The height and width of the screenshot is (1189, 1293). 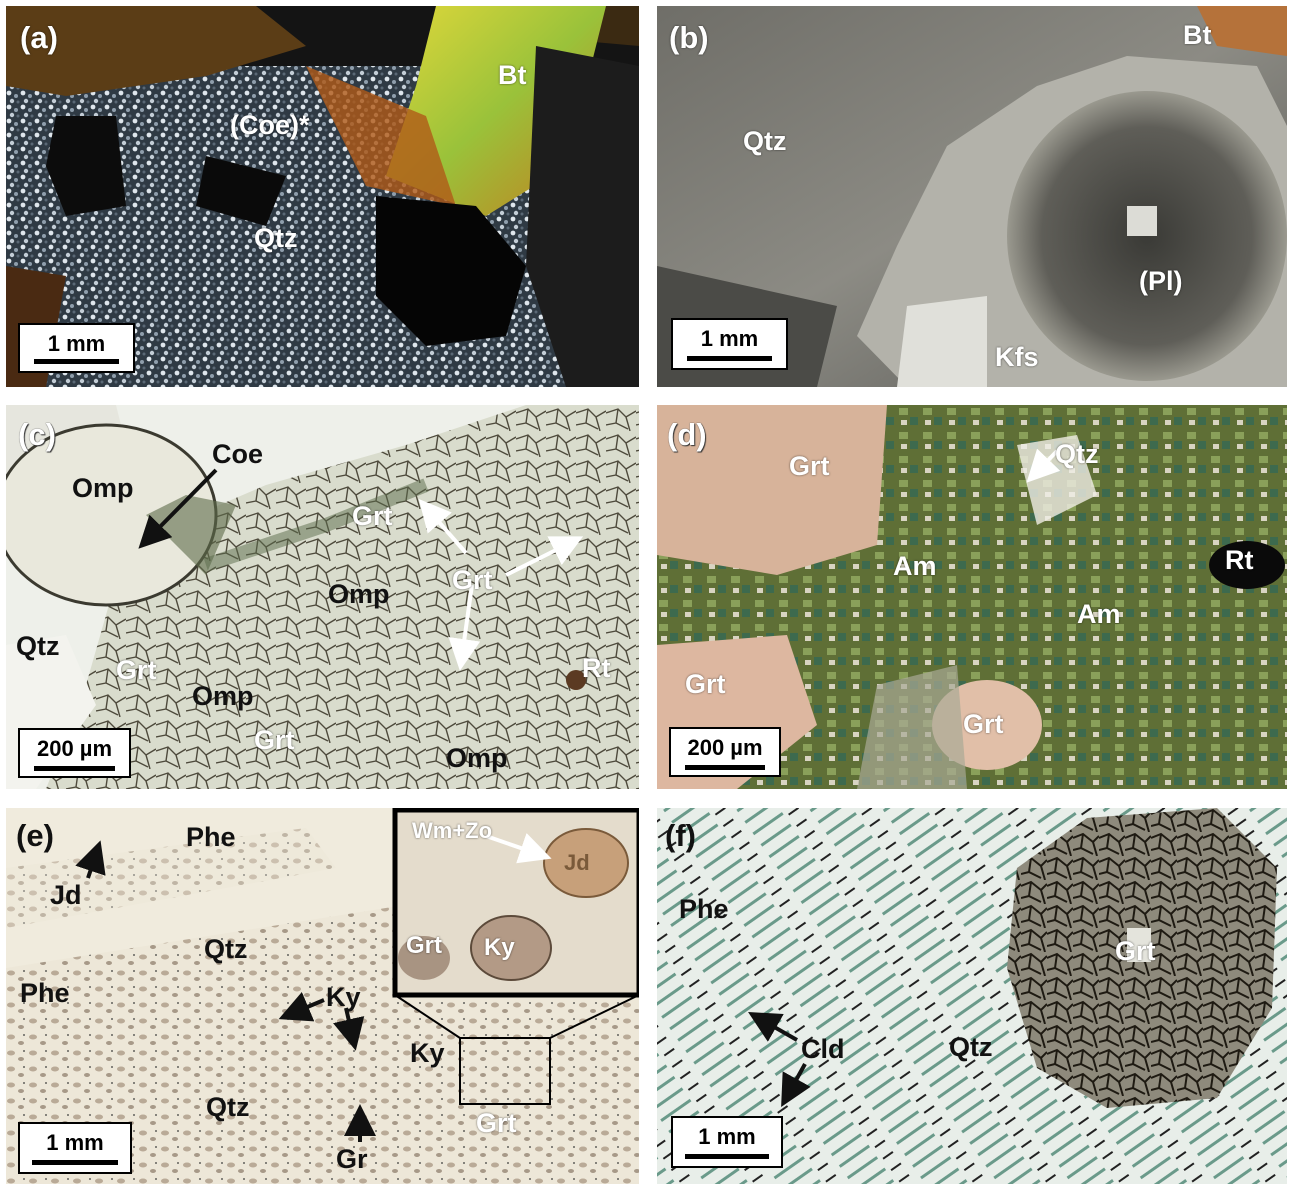 What do you see at coordinates (823, 1049) in the screenshot?
I see `label-cld: Cld` at bounding box center [823, 1049].